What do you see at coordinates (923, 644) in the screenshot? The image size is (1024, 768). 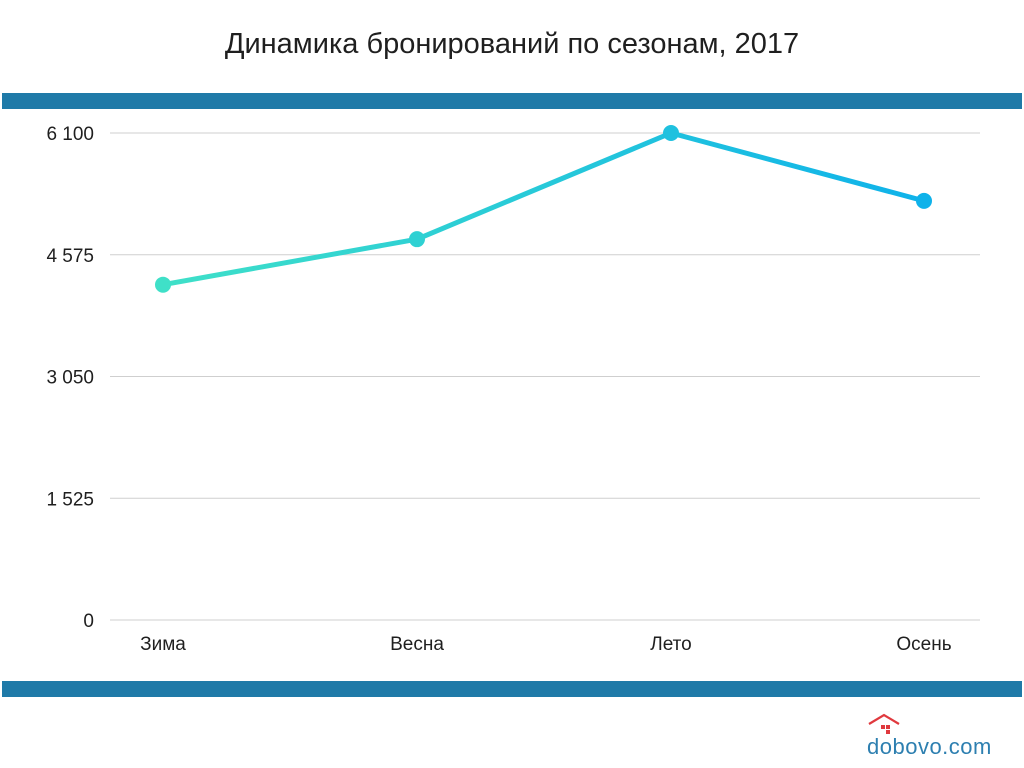 I see `x-tick-label: Осень` at bounding box center [923, 644].